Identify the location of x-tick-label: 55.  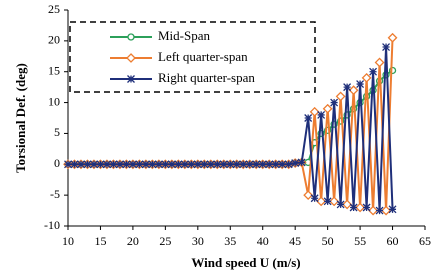
(360, 241).